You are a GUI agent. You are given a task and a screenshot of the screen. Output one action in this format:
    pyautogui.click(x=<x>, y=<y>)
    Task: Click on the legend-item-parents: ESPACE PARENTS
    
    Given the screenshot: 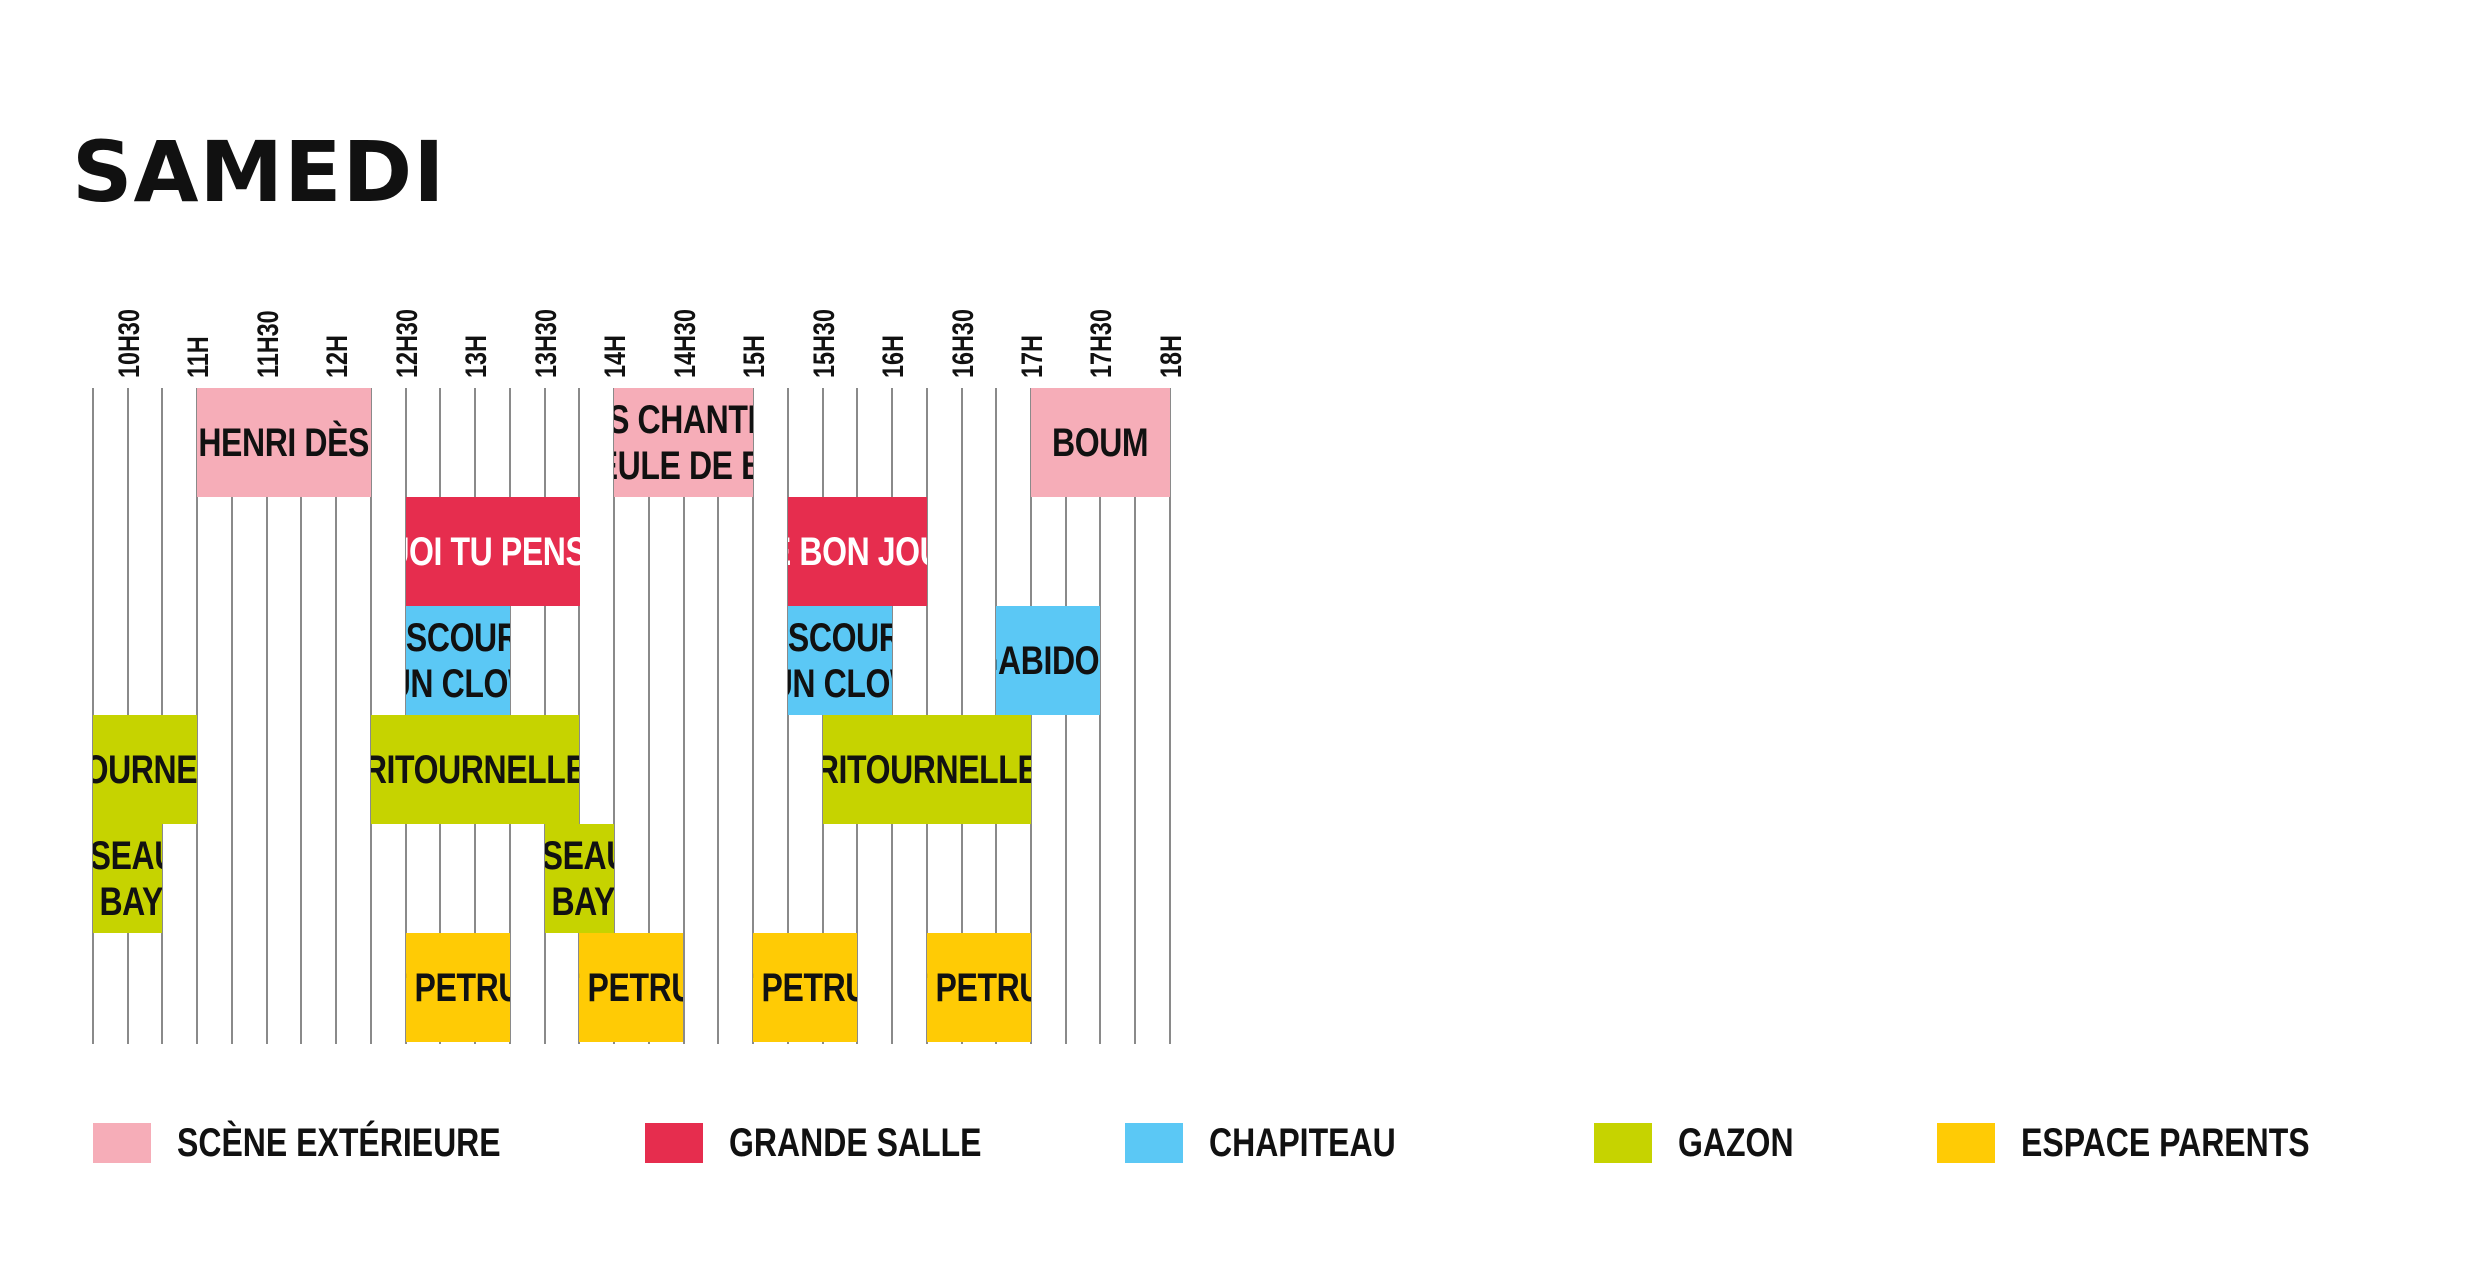 What is the action you would take?
    pyautogui.click(x=2159, y=1143)
    